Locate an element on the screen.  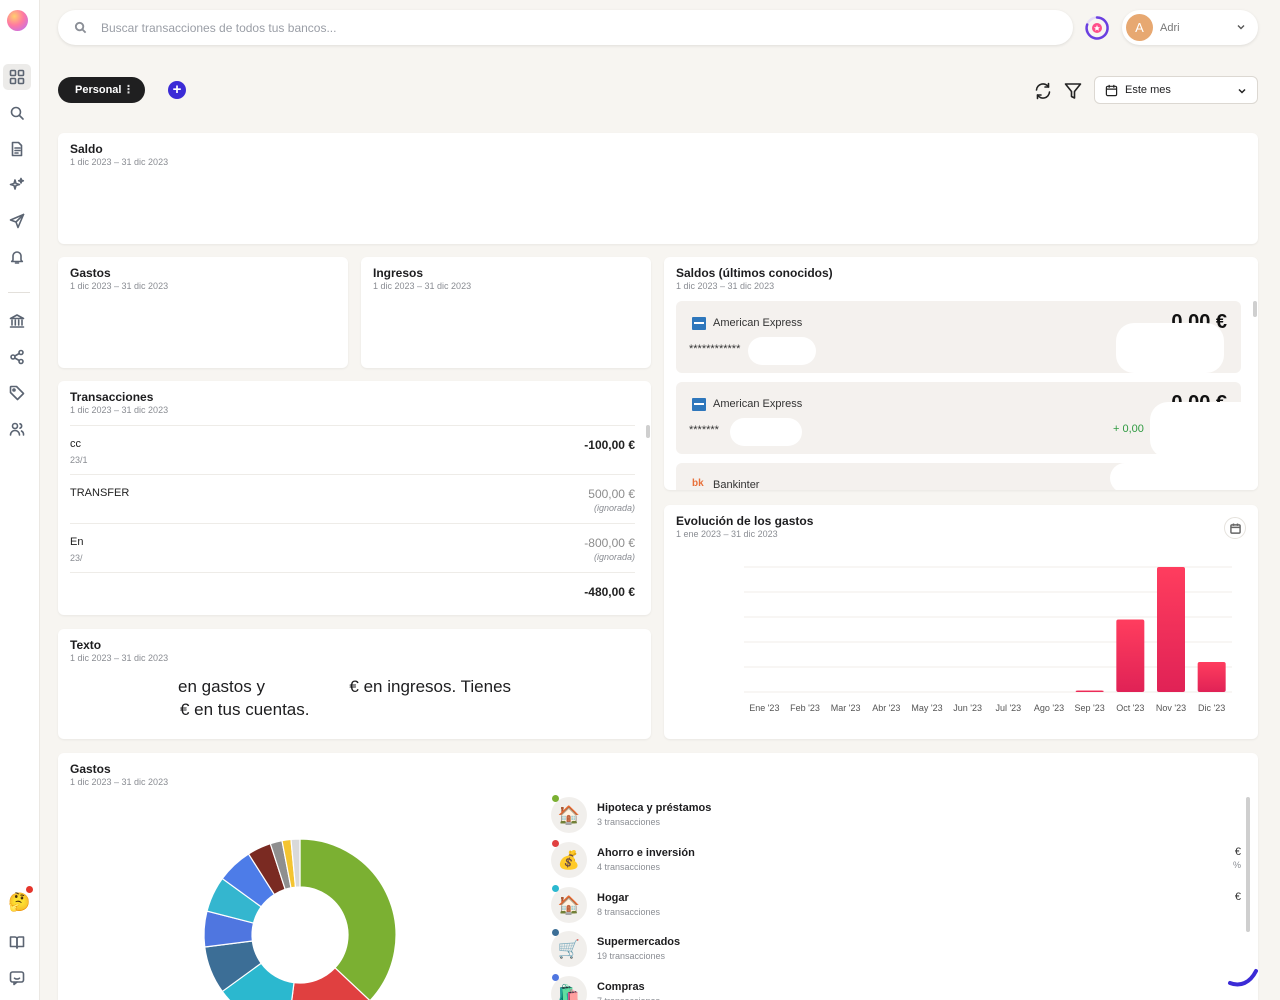
category-count: 4 transacciones is located at coordinates (629, 867).